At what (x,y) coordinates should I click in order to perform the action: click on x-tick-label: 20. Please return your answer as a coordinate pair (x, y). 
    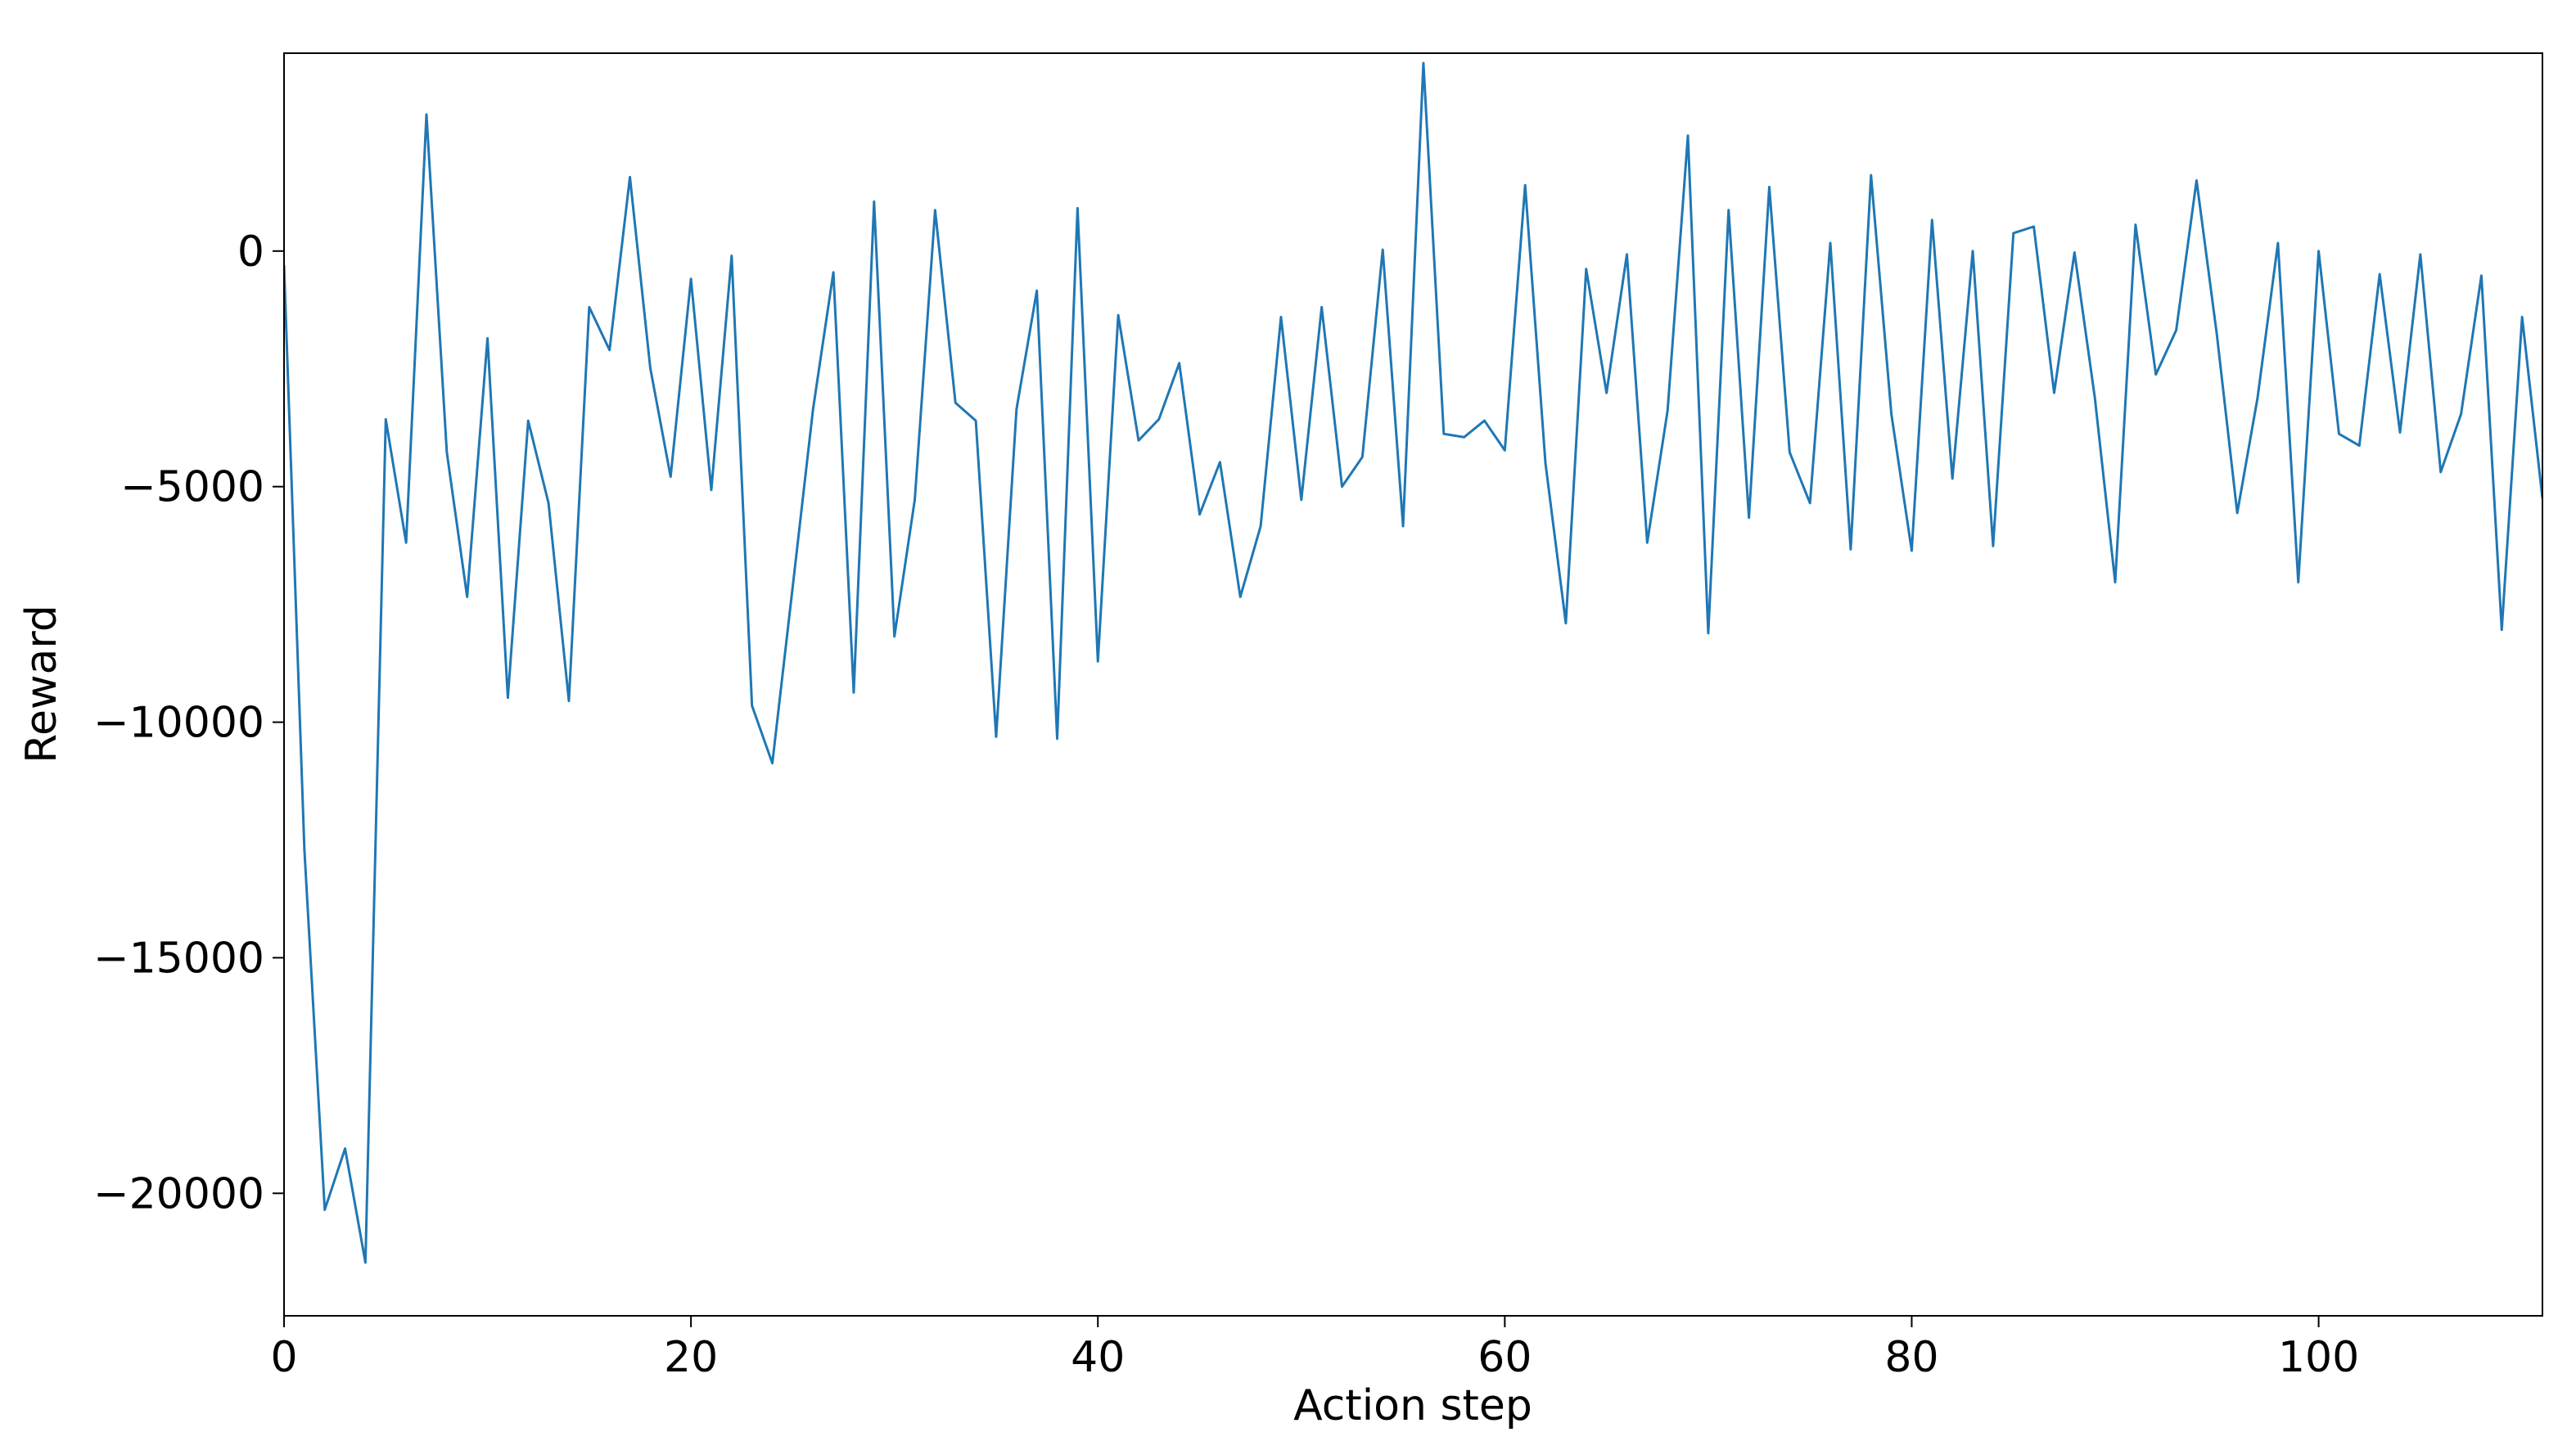
    Looking at the image, I should click on (691, 1357).